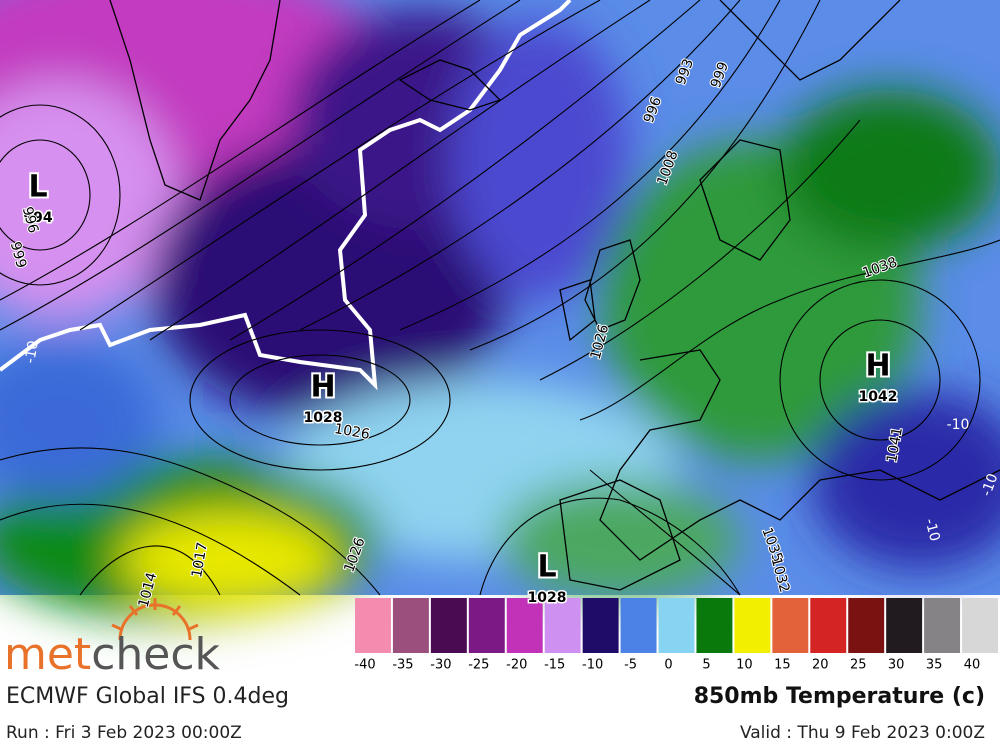 This screenshot has height=753, width=1000. I want to click on center-pressure: 1042, so click(878, 397).